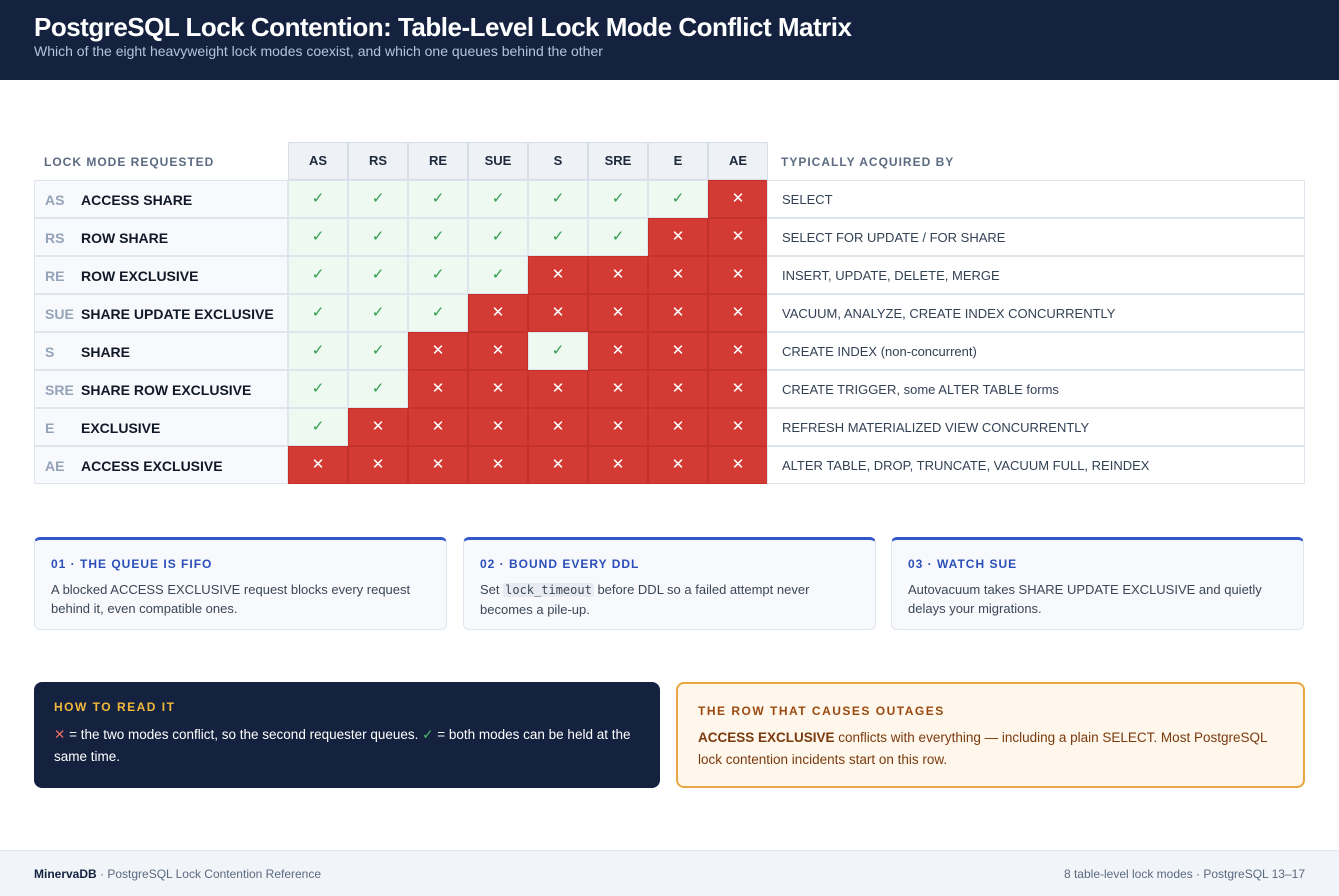 This screenshot has height=896, width=1339. What do you see at coordinates (558, 161) in the screenshot?
I see `column-header-s: S` at bounding box center [558, 161].